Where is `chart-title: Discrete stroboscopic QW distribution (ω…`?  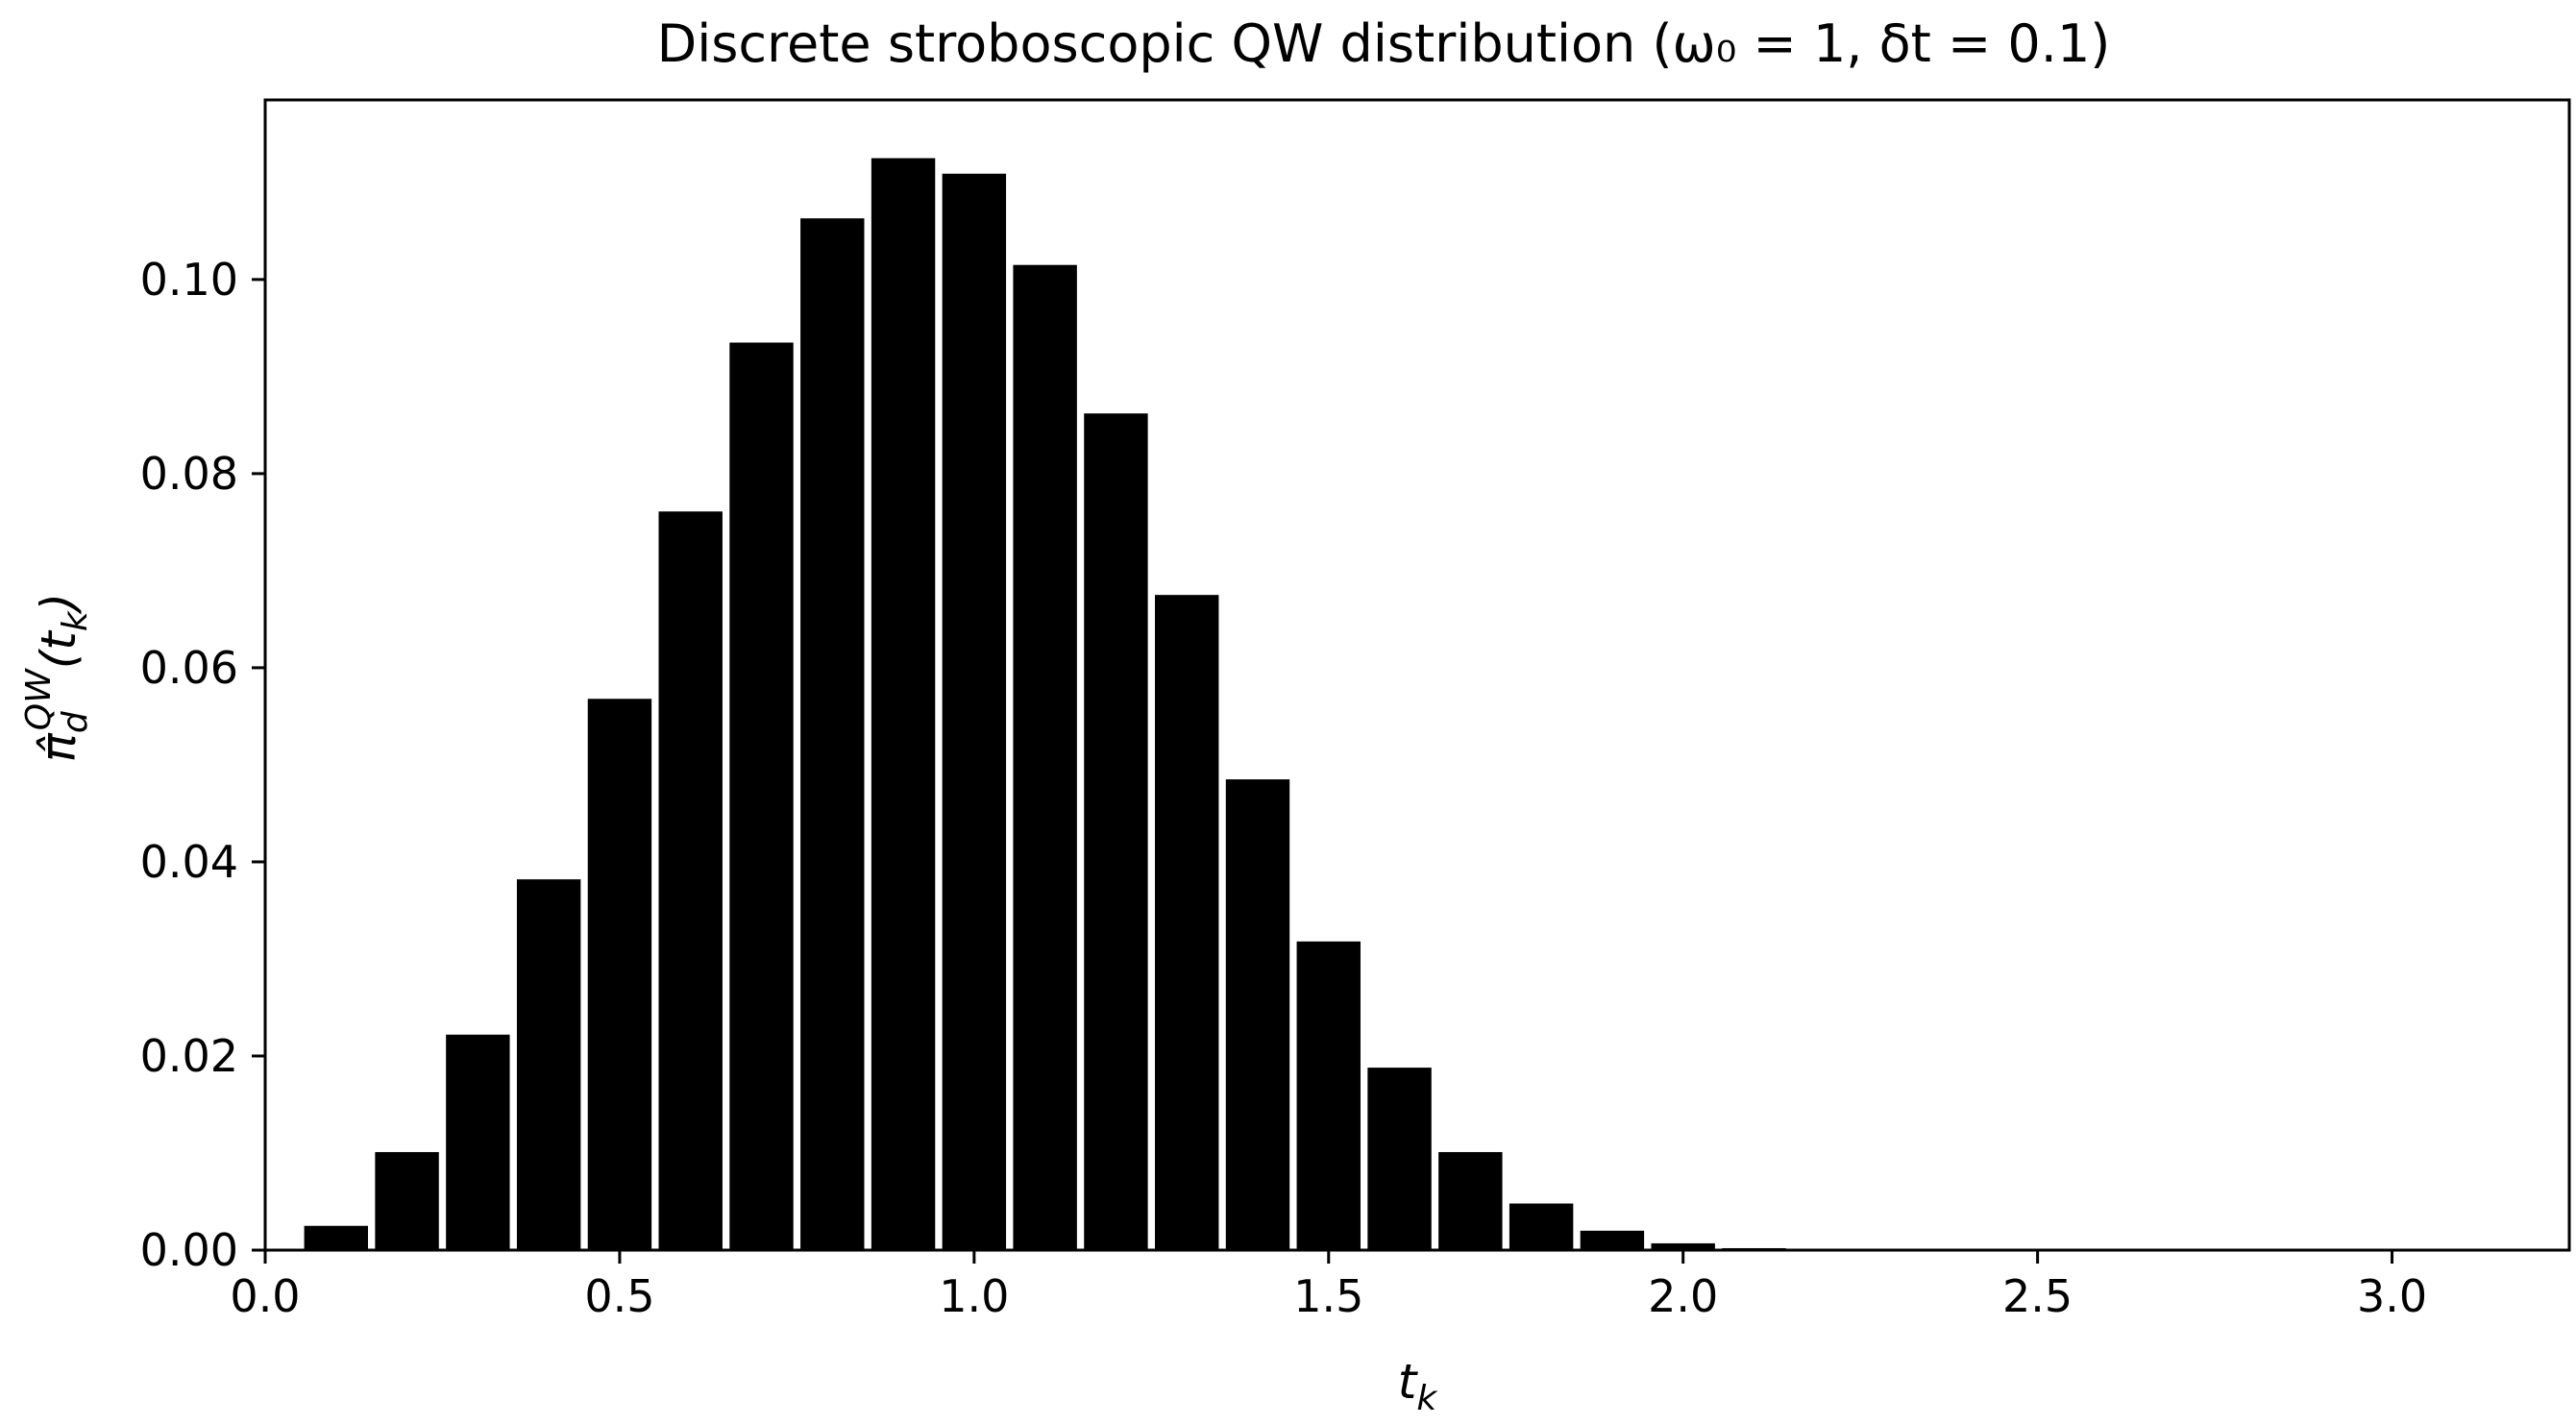
chart-title: Discrete stroboscopic QW distribution (ω… is located at coordinates (1384, 43).